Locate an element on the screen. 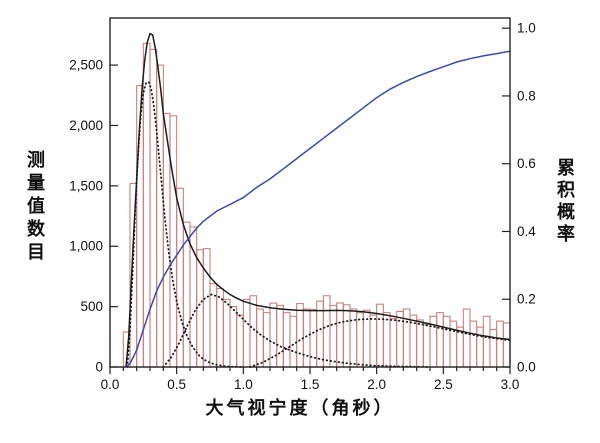 The height and width of the screenshot is (443, 600). component-1-curve is located at coordinates (185, 224).